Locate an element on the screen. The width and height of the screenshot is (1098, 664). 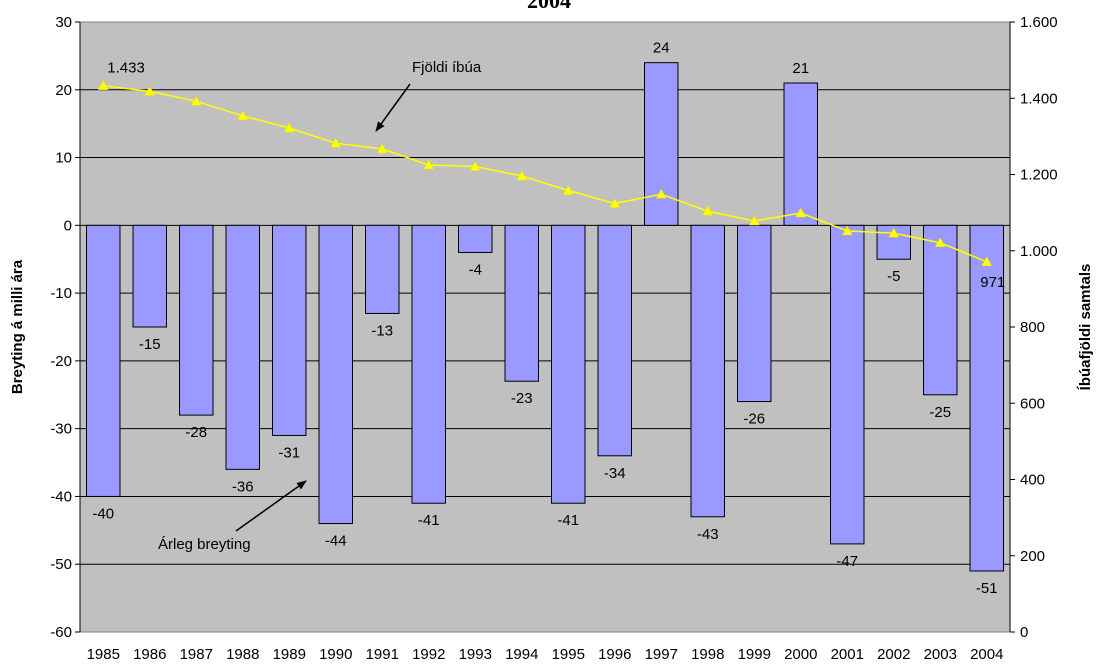
annotation-annual-change-arrow is located at coordinates (271, 506).